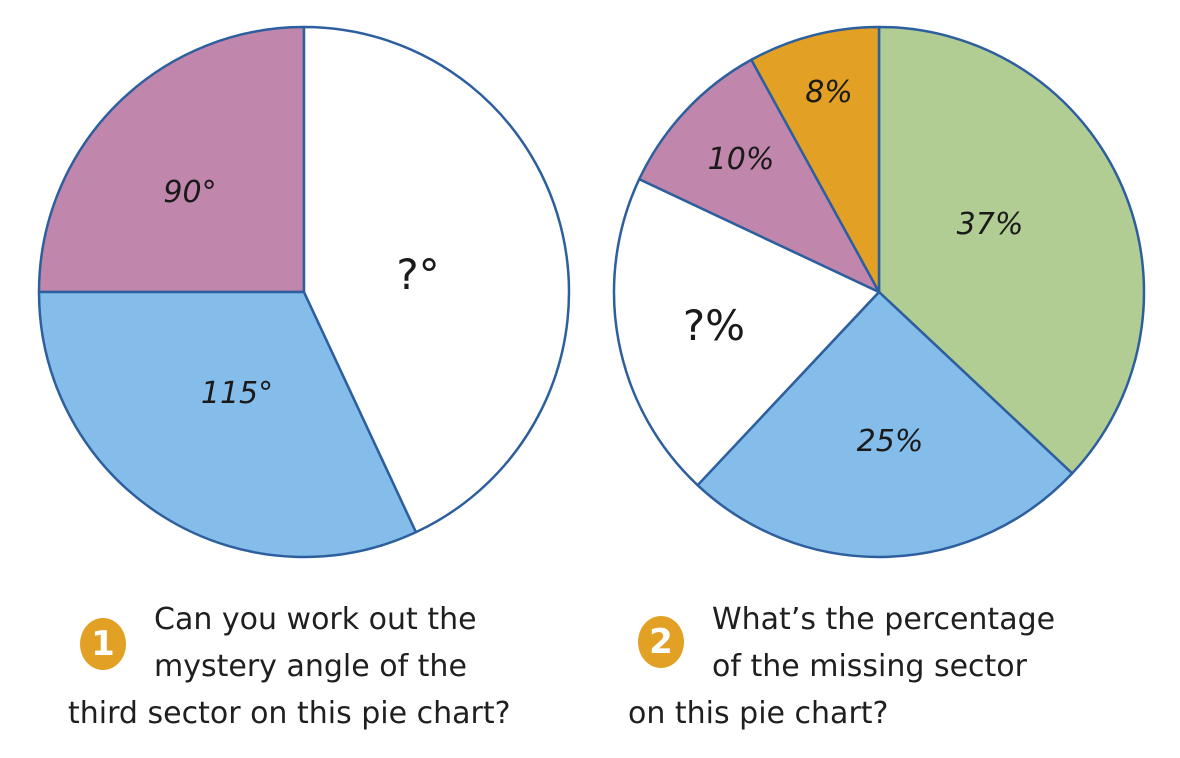  I want to click on question-line: third sector on this pie chart?, so click(289, 713).